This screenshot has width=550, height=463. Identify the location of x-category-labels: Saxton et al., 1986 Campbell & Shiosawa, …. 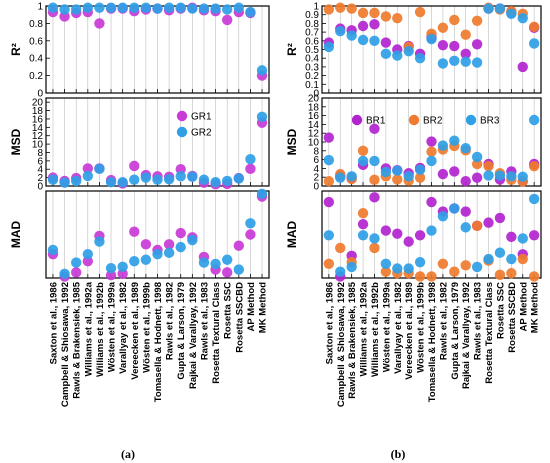
(432, 344).